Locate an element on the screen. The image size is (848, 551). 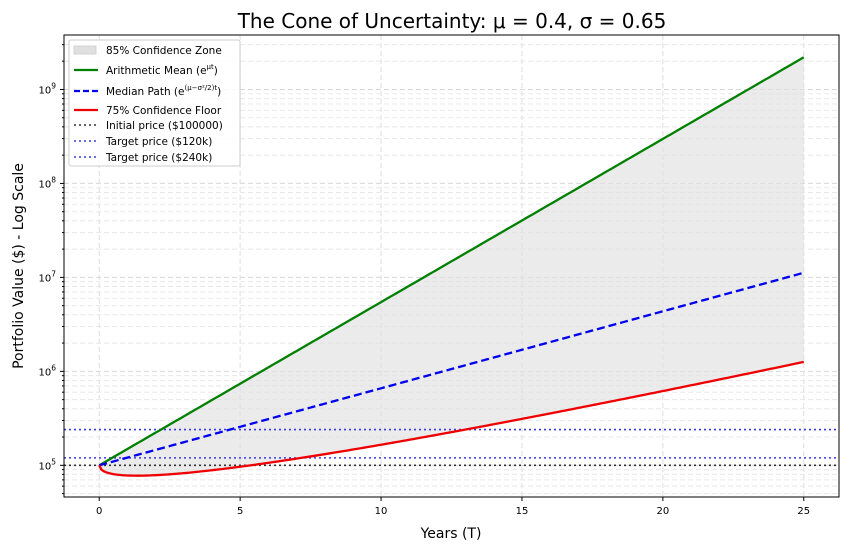
x-tick-label: 15 is located at coordinates (522, 511).